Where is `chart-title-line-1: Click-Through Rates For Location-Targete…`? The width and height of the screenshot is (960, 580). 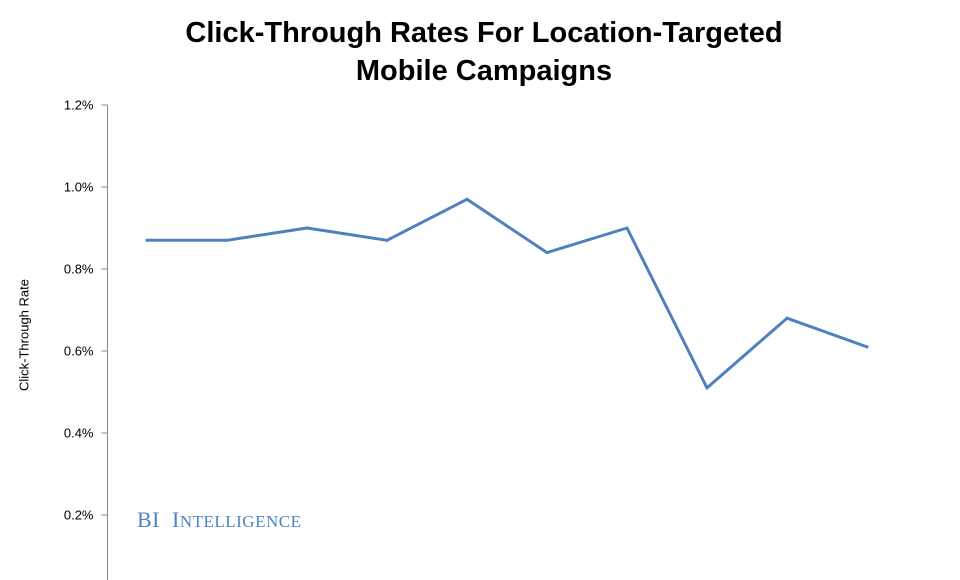 chart-title-line-1: Click-Through Rates For Location-Targete… is located at coordinates (484, 33).